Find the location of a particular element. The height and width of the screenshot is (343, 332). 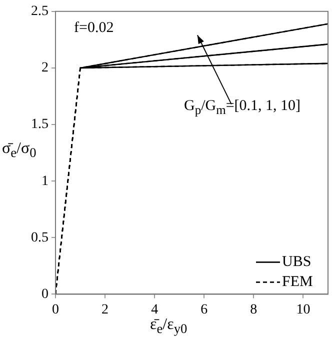

x-tick-label: 0 is located at coordinates (55, 310).